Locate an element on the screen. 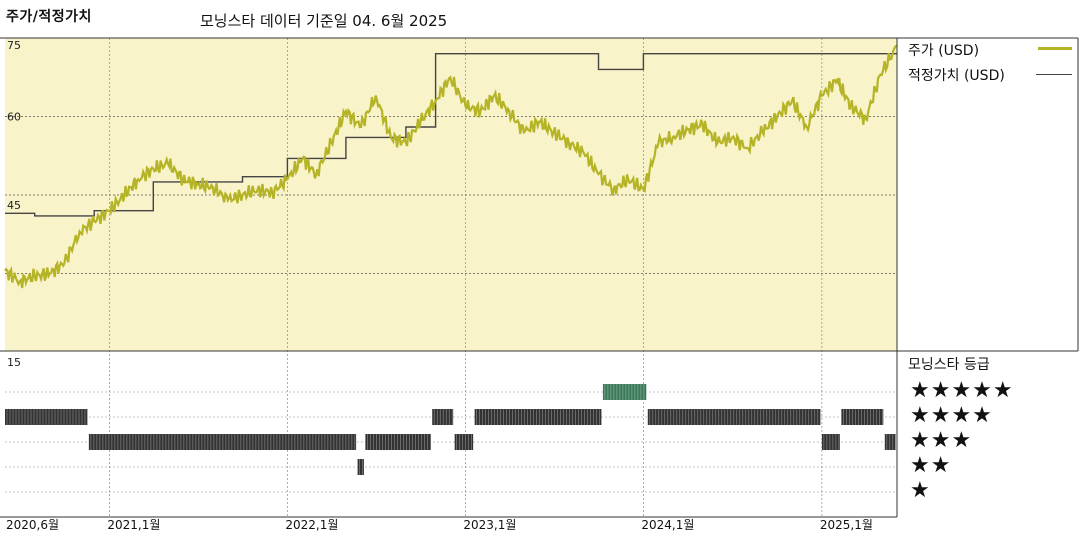 The image size is (1080, 540). chart-subtitle: 모닝스타 데이터 기준일 04. 6월 2025 is located at coordinates (324, 21).